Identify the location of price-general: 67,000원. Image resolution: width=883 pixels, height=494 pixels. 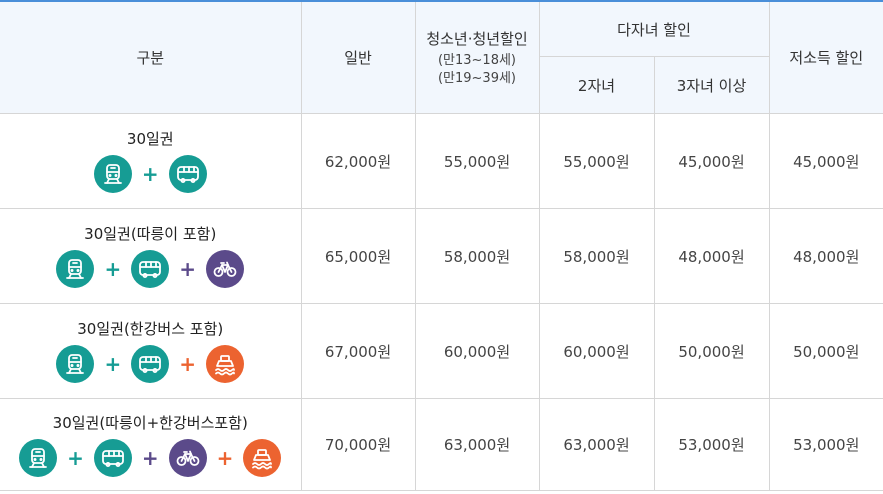
(358, 351).